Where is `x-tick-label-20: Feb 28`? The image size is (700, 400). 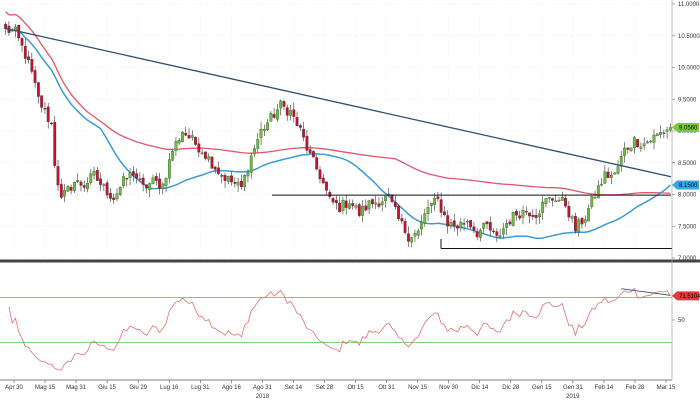 x-tick-label-20: Feb 28 is located at coordinates (635, 388).